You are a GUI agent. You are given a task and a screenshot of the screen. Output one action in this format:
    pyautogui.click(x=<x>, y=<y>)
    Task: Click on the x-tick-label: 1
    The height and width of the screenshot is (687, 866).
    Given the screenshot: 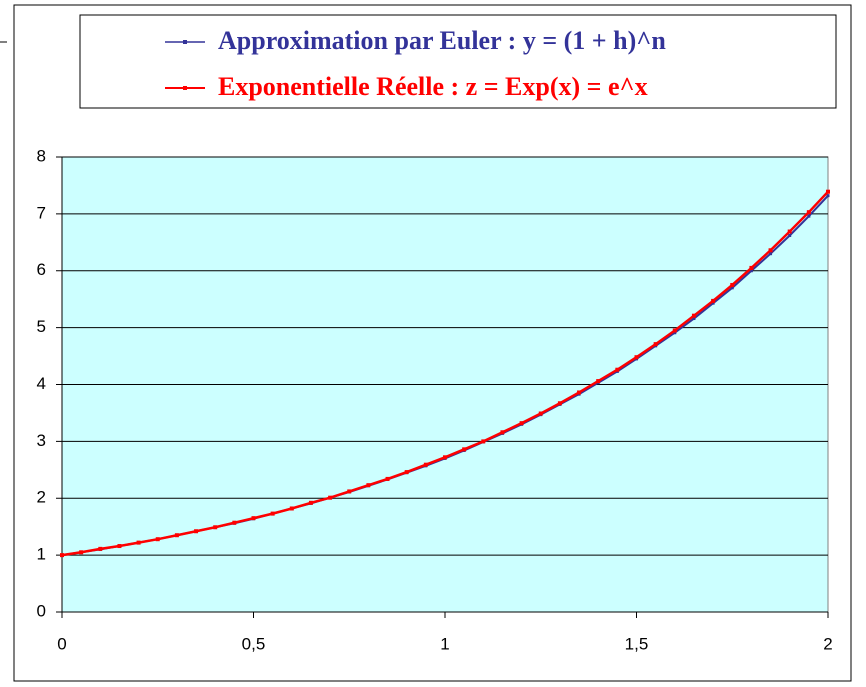 What is the action you would take?
    pyautogui.click(x=444, y=643)
    